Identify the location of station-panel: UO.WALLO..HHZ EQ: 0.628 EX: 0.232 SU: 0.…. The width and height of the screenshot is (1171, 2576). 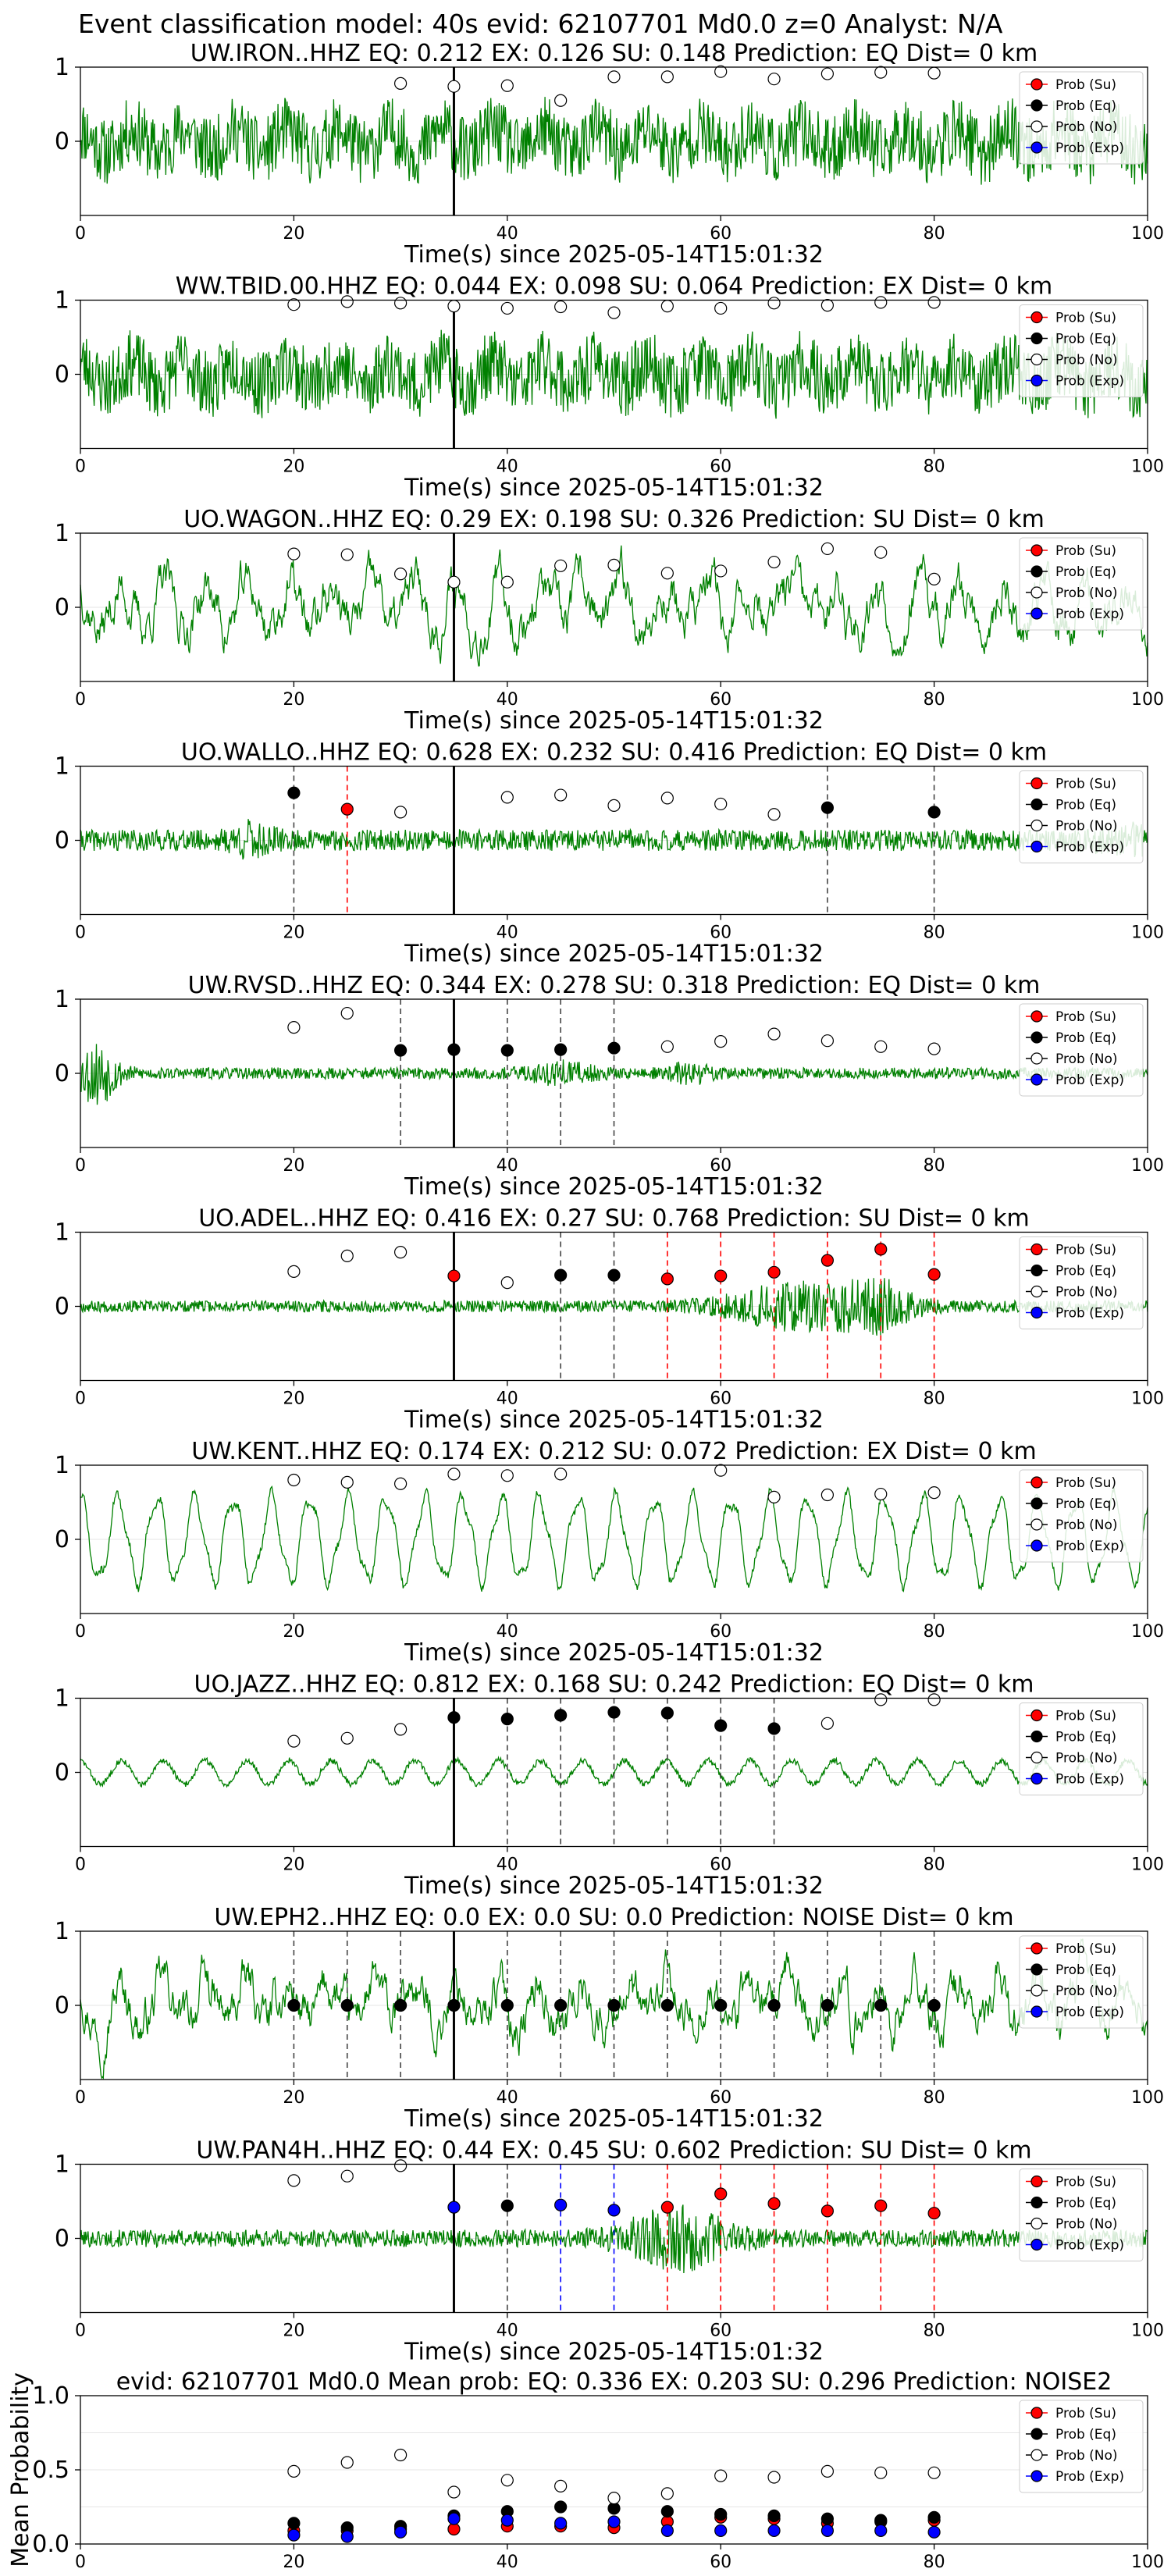
(609, 853).